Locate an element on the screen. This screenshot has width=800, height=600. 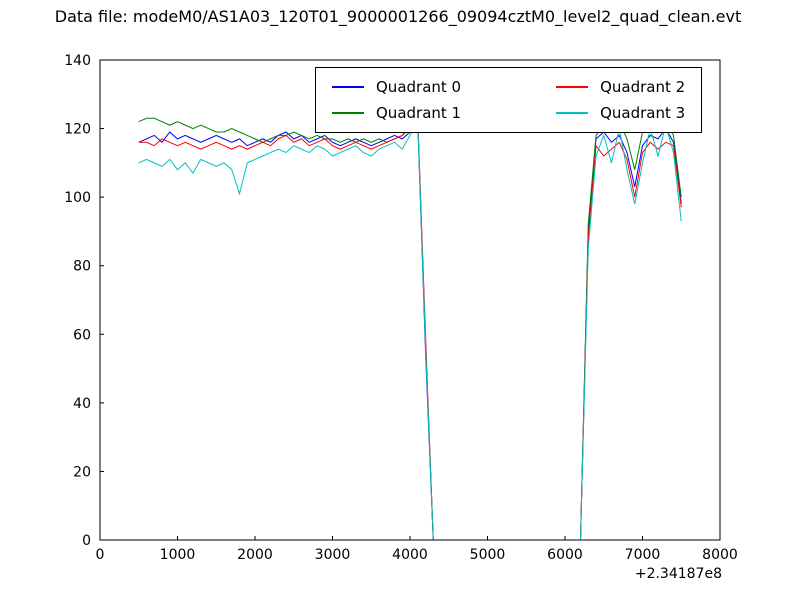
legend-item-quadrant-2: Quadrant 2 is located at coordinates (620, 87).